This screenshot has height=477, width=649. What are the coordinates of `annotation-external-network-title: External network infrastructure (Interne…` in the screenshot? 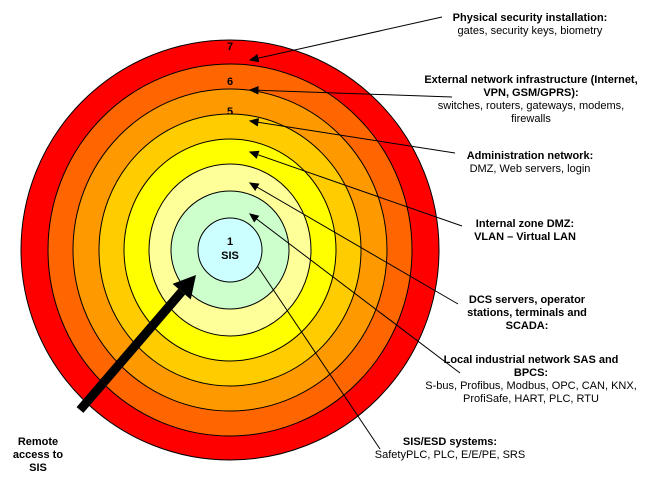 It's located at (531, 86).